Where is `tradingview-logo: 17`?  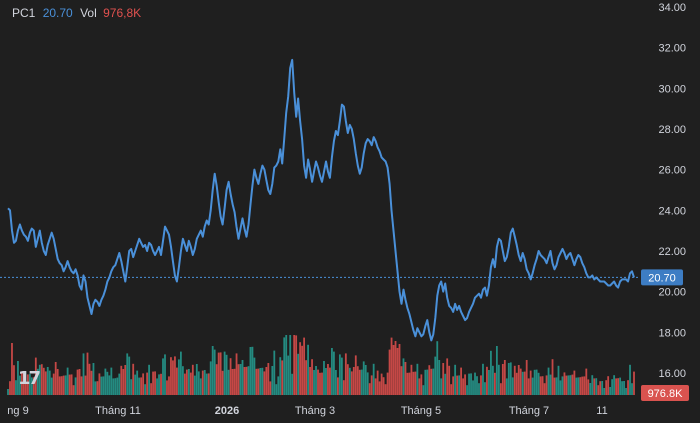 tradingview-logo: 17 is located at coordinates (29, 378).